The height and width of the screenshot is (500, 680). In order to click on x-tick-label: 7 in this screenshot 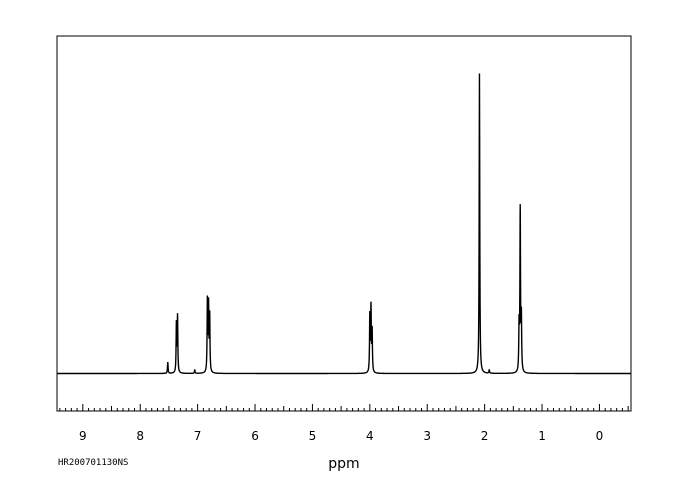, I will do `click(198, 436)`.